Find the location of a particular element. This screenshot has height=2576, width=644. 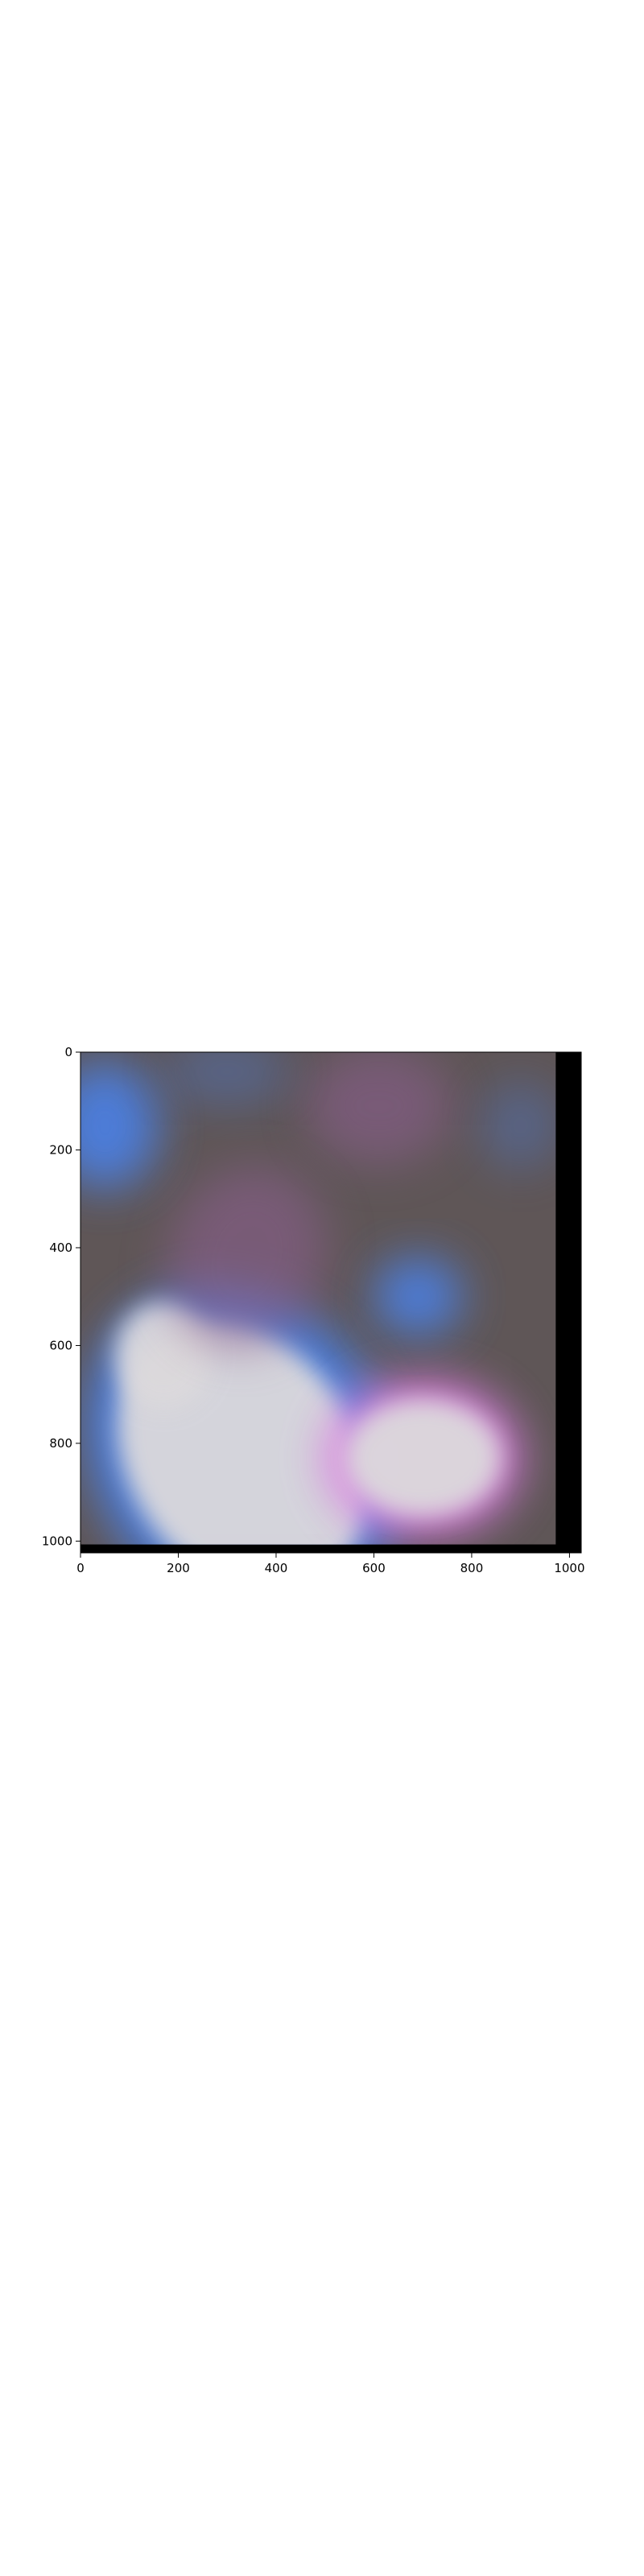

x-tick-label: 400 is located at coordinates (276, 1568).